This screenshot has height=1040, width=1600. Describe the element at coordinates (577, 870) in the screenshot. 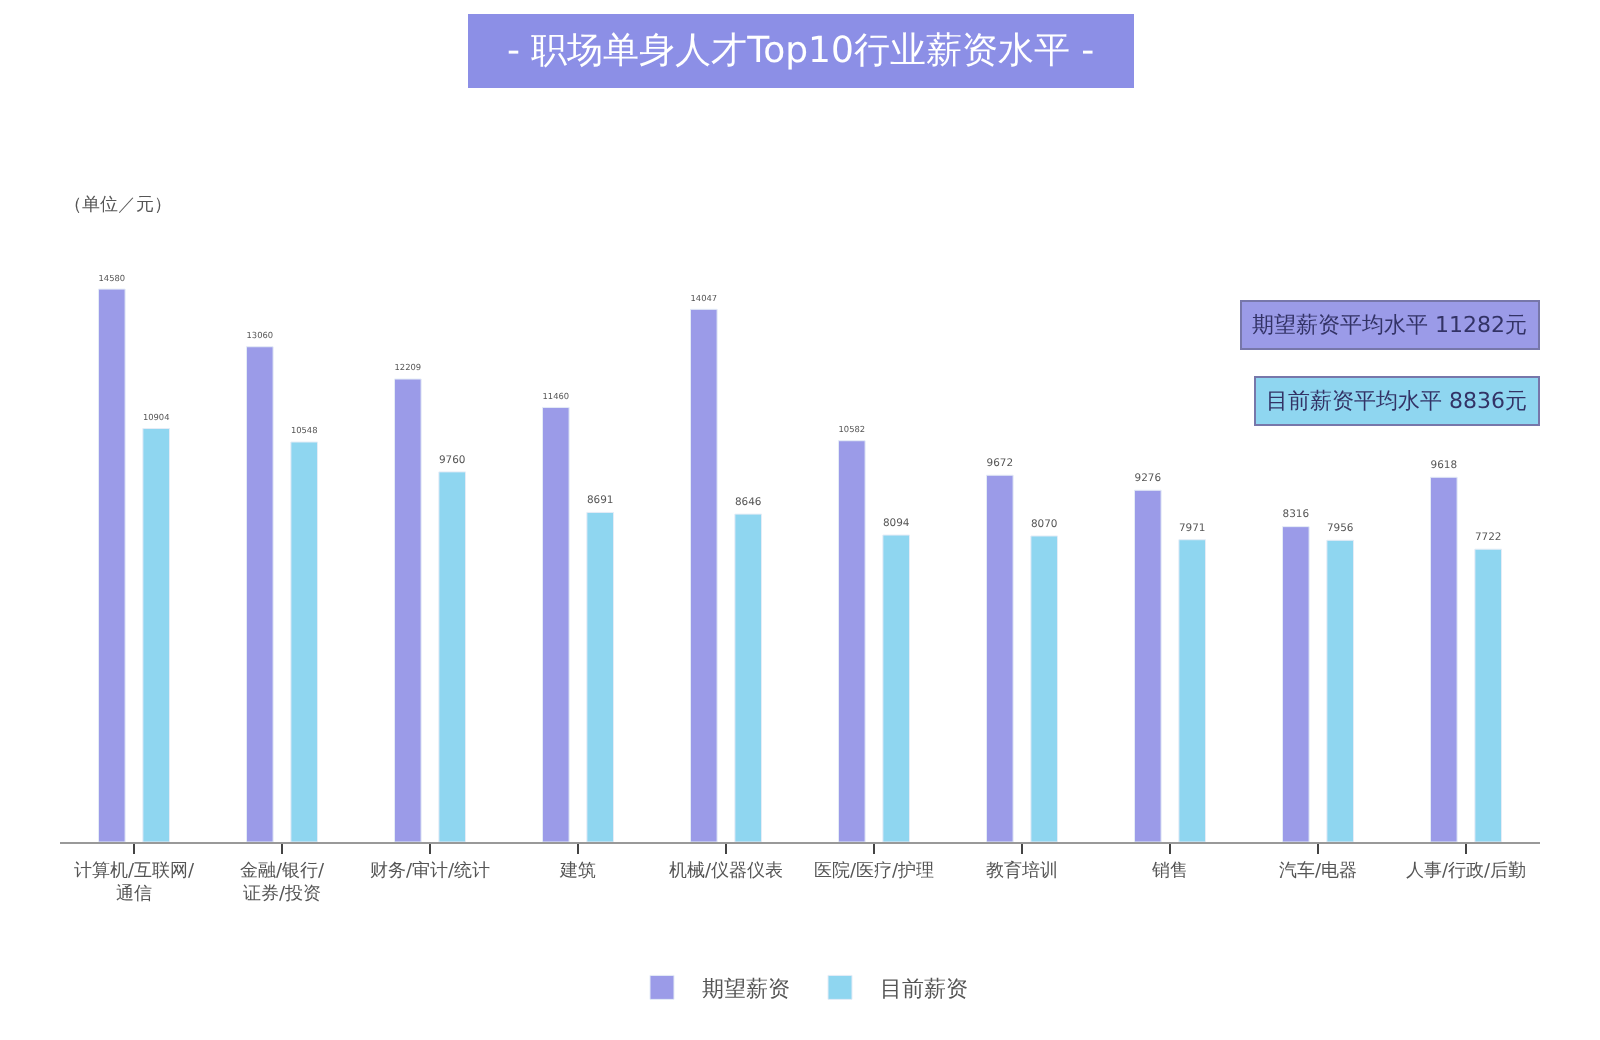

I see `x-tick-label: 建筑` at that location.